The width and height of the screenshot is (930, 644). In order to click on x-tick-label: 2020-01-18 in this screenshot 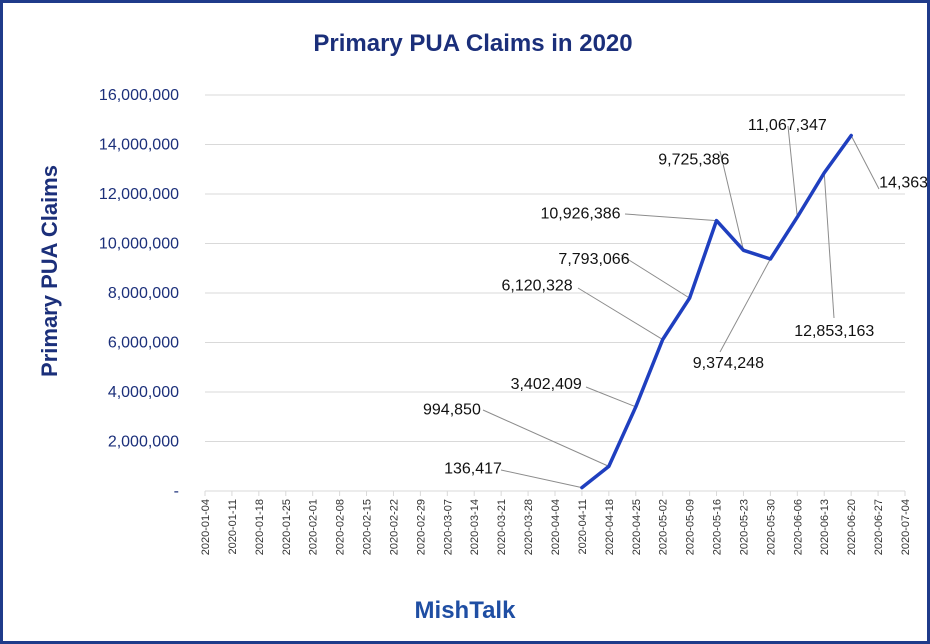, I will do `click(260, 527)`.